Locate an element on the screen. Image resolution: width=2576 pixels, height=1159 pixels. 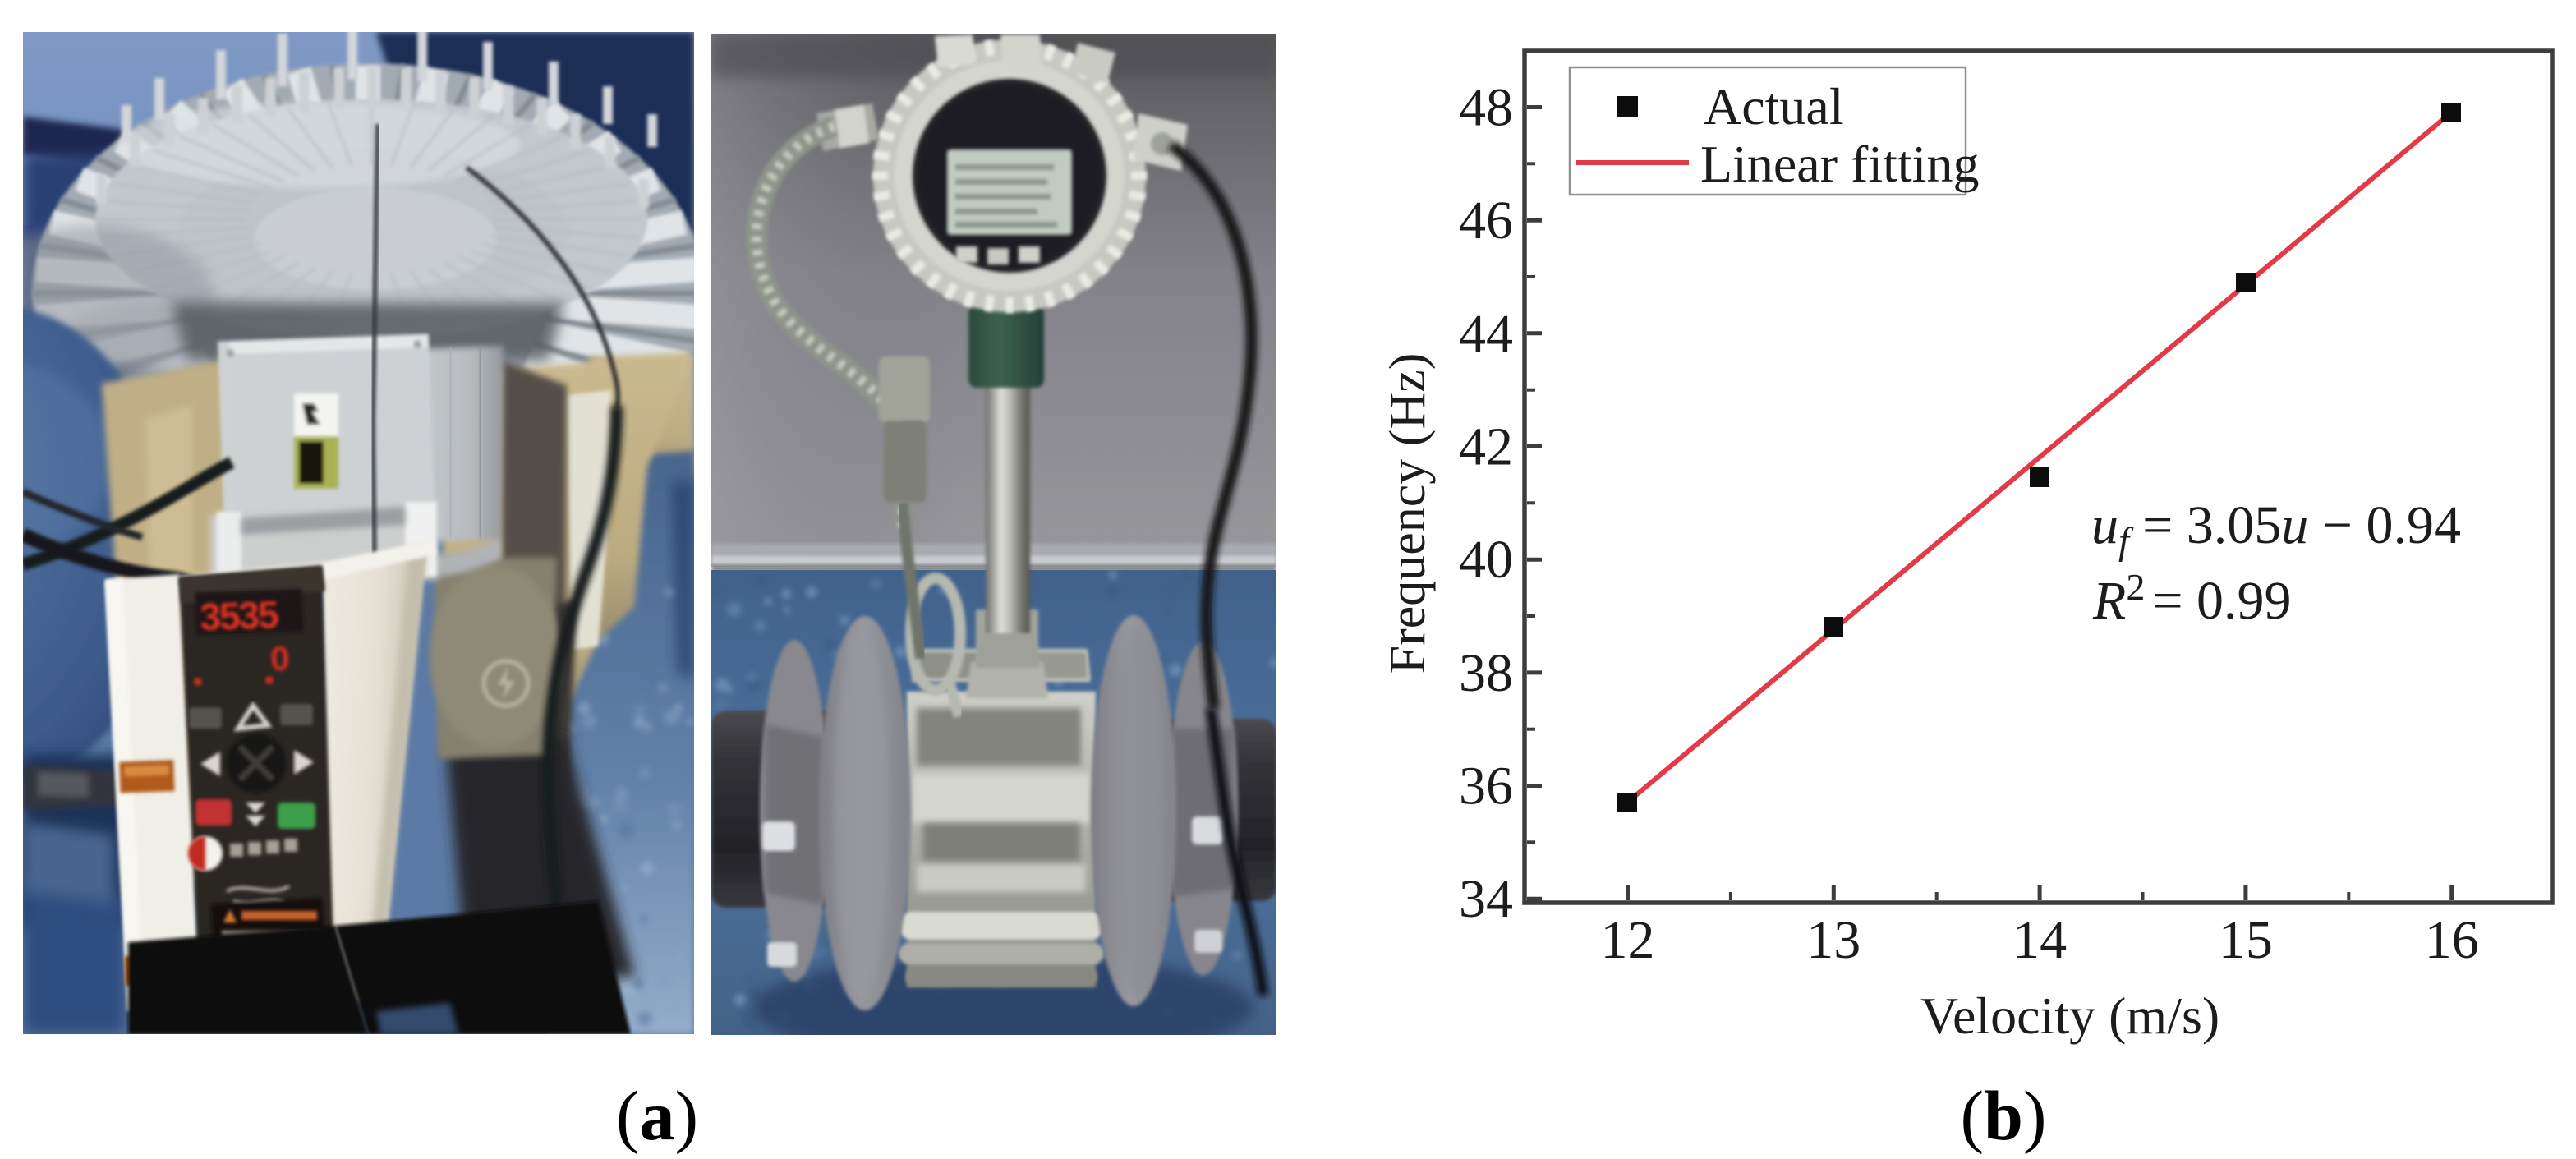
svg-text: 38 is located at coordinates (1486, 673).